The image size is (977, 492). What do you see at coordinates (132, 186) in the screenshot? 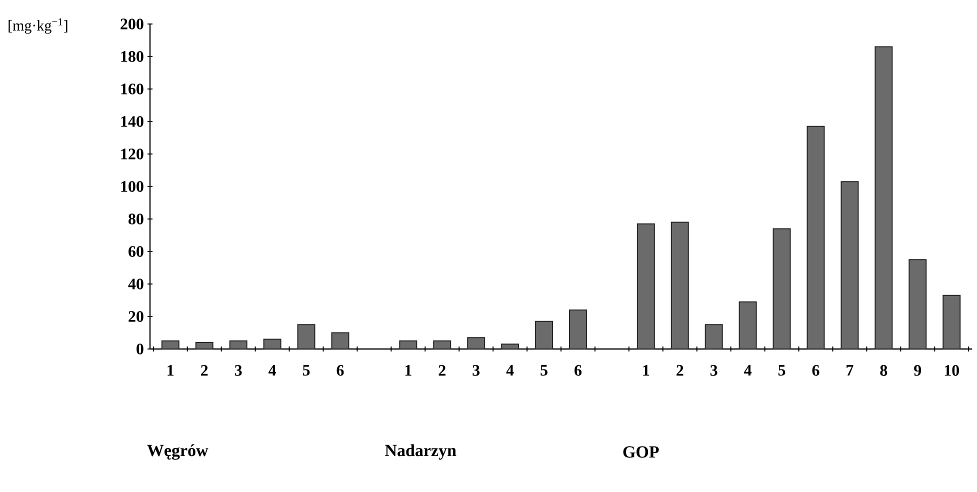
I see `y-tick-label: 100` at bounding box center [132, 186].